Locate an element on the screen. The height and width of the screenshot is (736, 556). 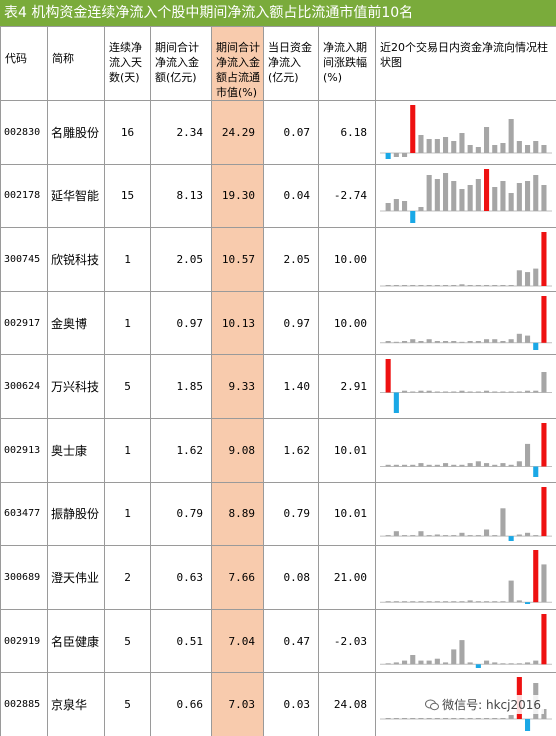
table-row: 002919 名臣健康 5 0.51 7.04 0.47 -2.03 is located at coordinates (278, 641).